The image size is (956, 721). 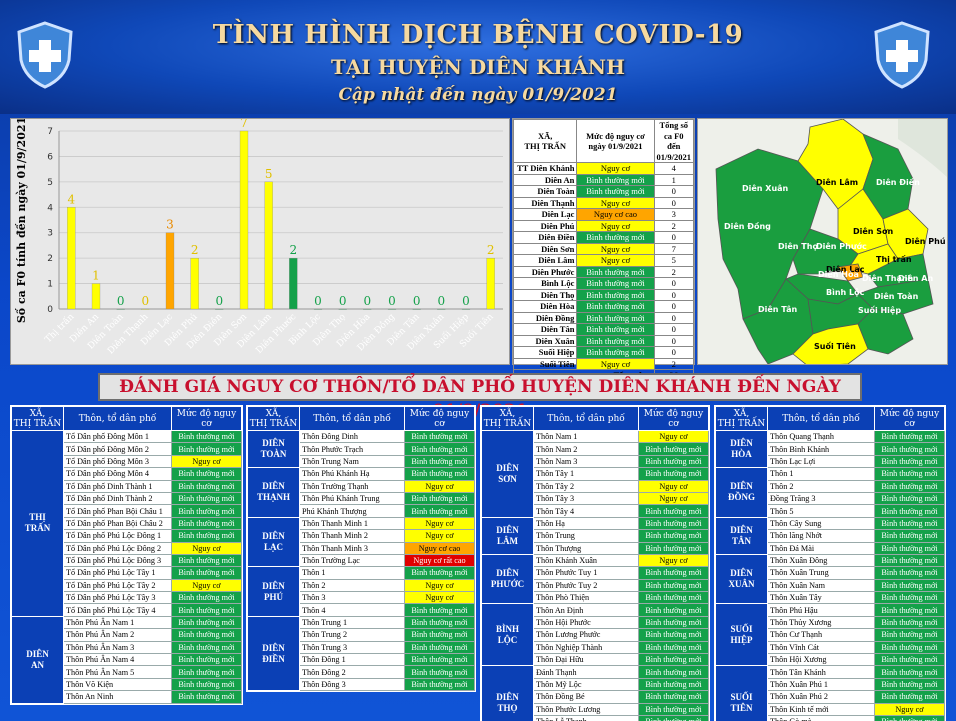 I want to click on table-row: Diên Thạnh Nguy cơ 0, so click(x=603, y=202).